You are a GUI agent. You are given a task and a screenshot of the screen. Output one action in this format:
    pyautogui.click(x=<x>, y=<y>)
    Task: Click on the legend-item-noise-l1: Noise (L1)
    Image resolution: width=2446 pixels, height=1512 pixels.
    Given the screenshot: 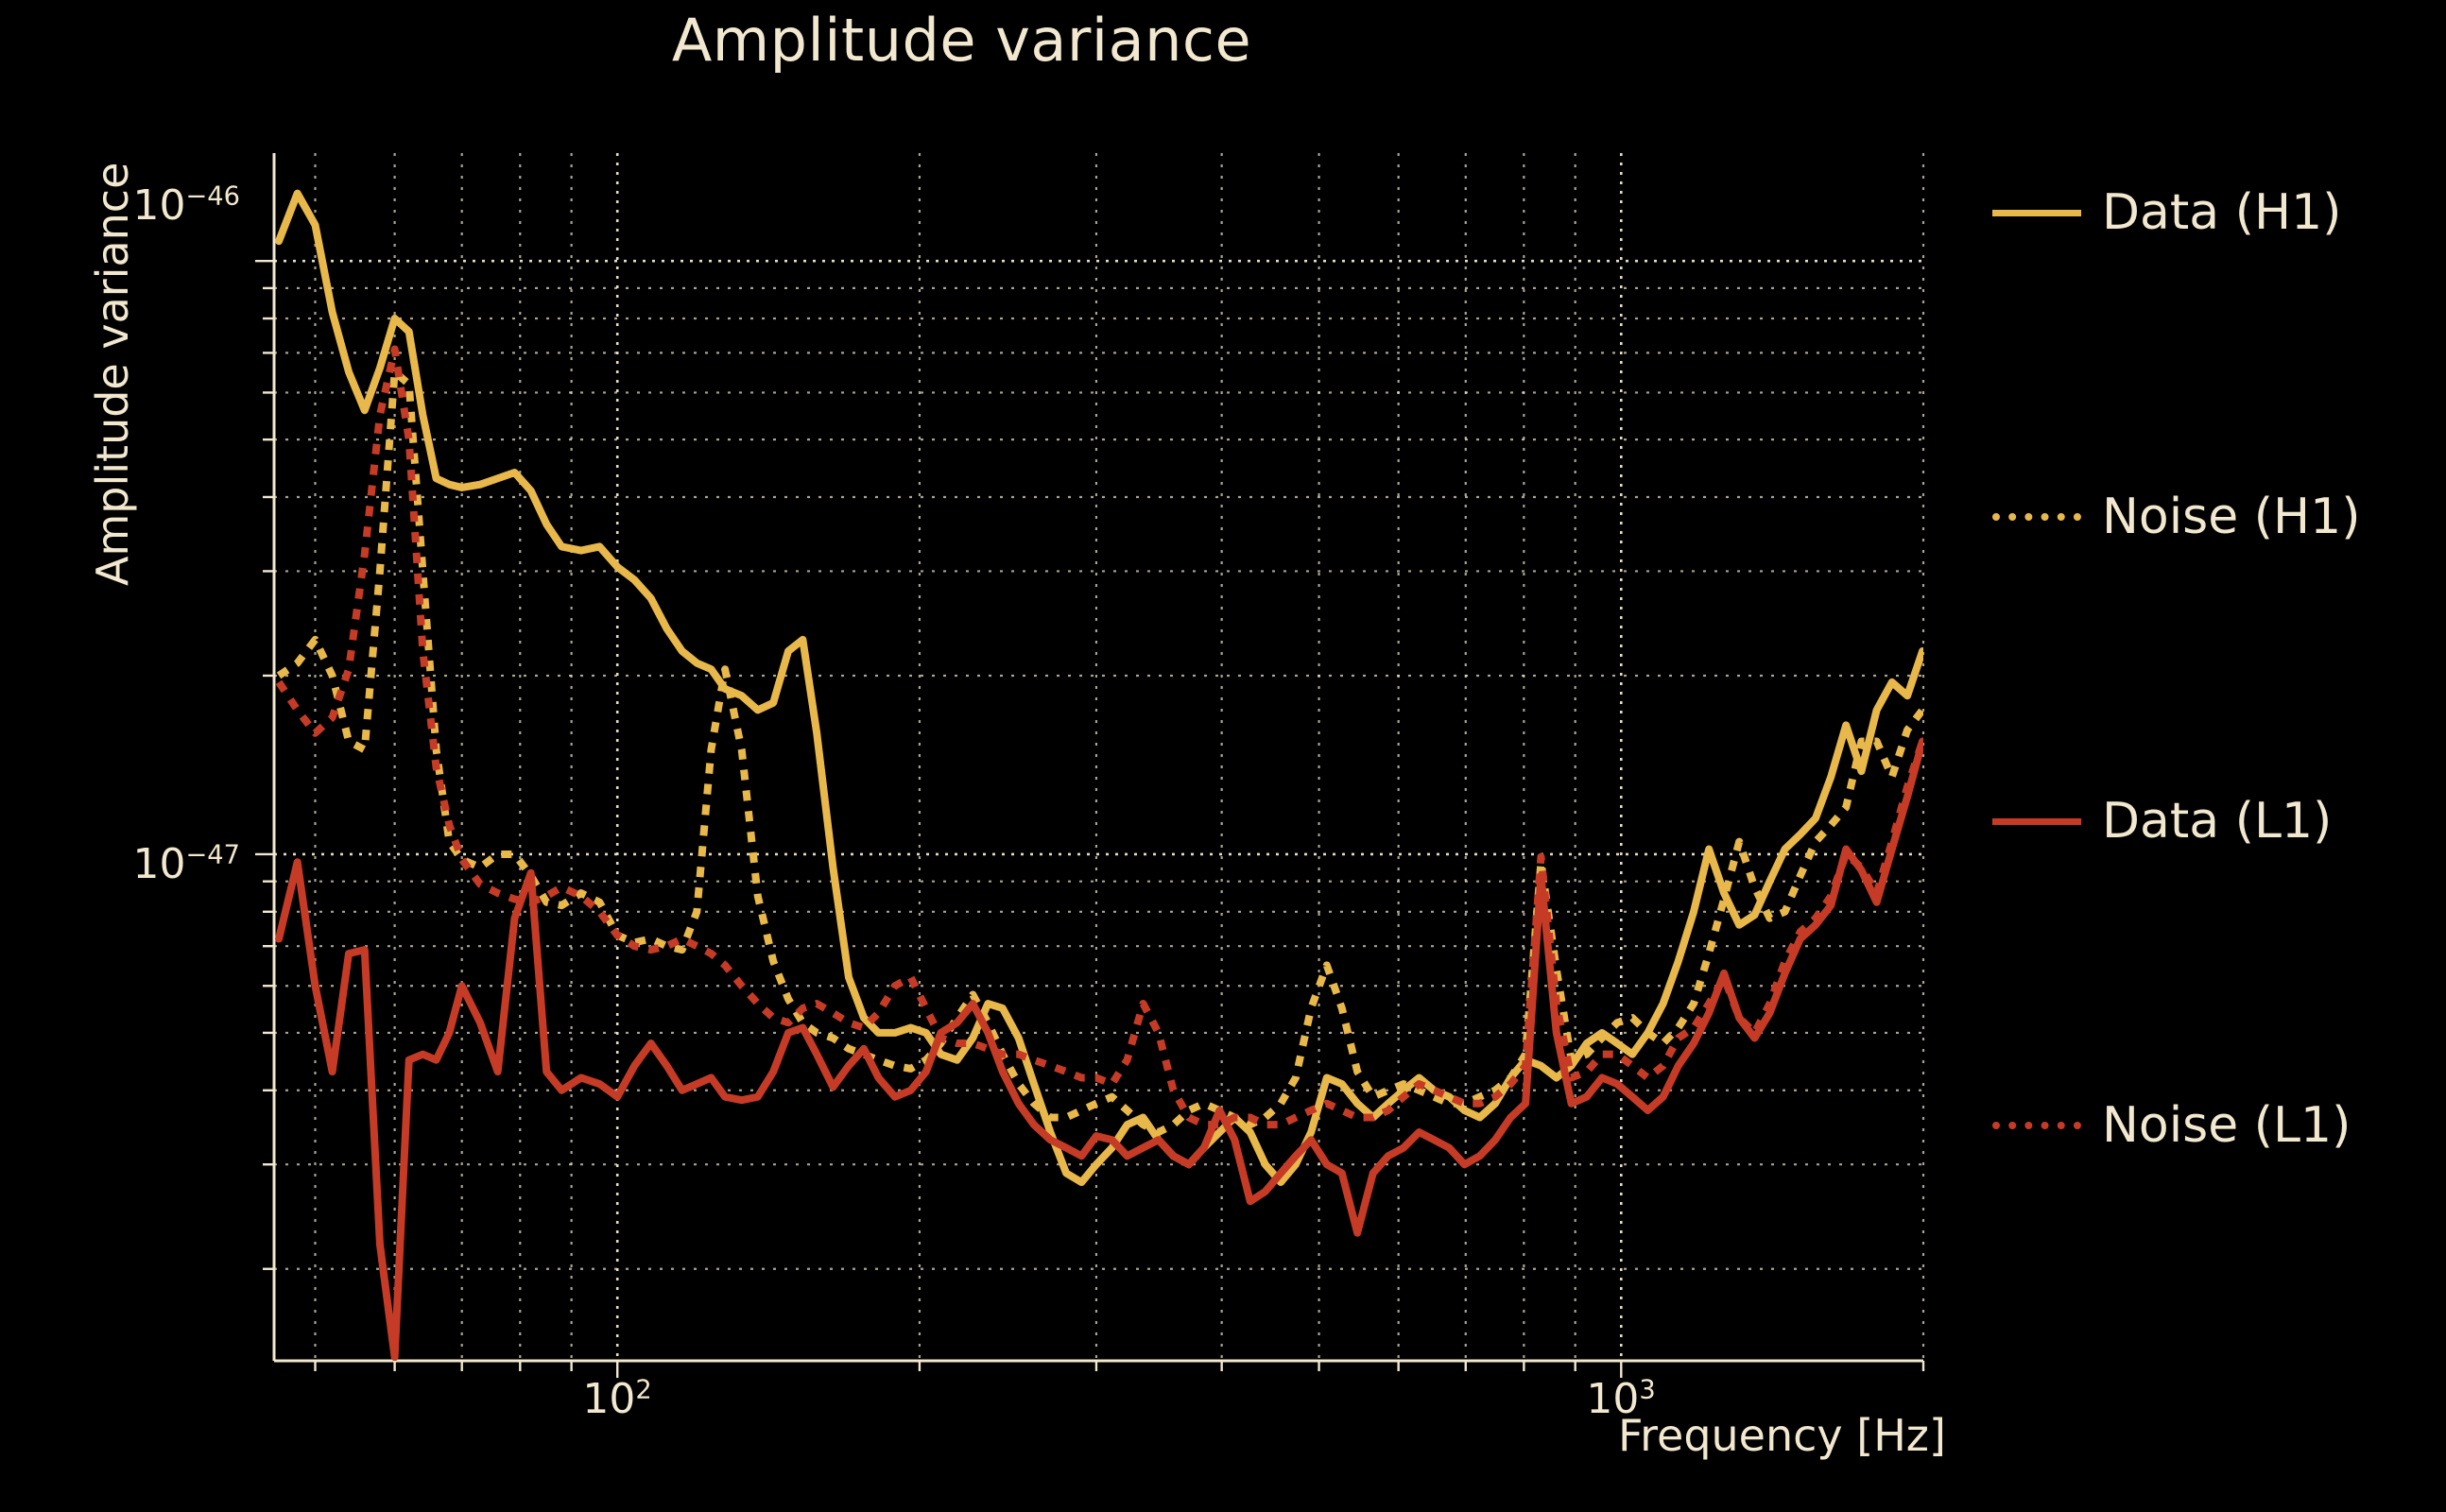 What is the action you would take?
    pyautogui.click(x=2172, y=1125)
    